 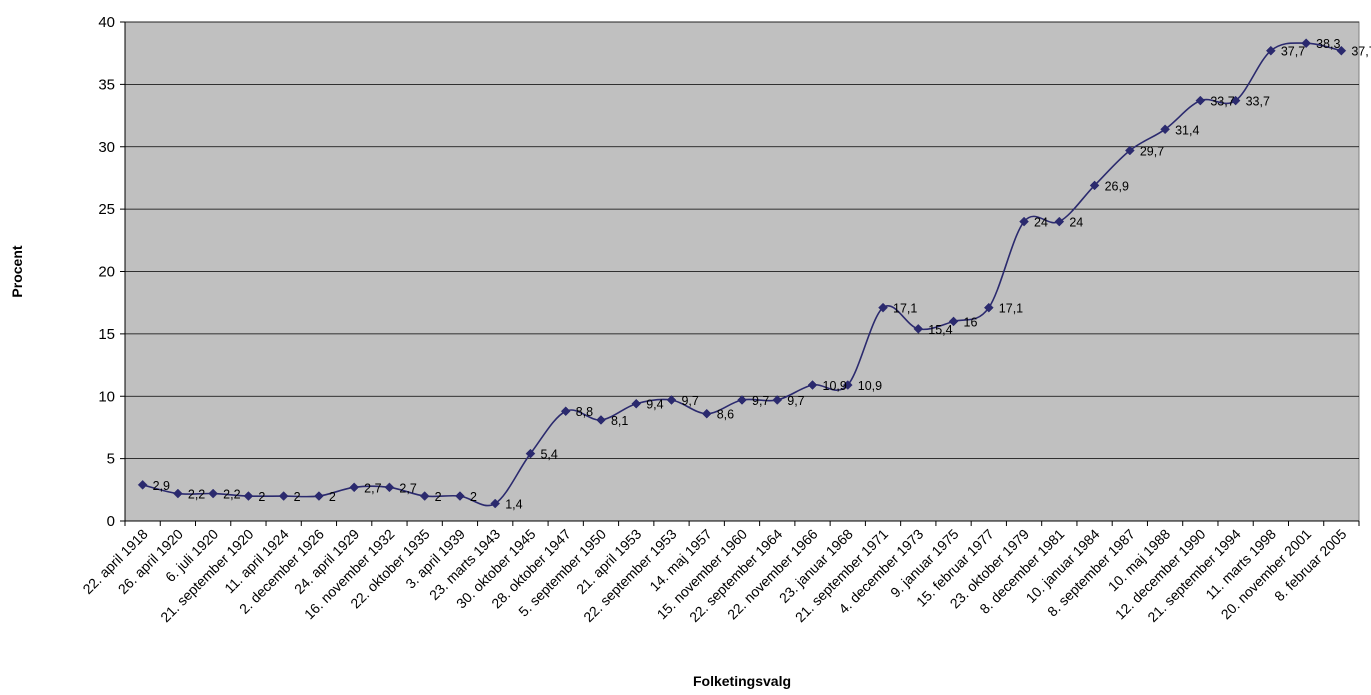 I want to click on y-tick-label: 35, so click(x=106, y=84).